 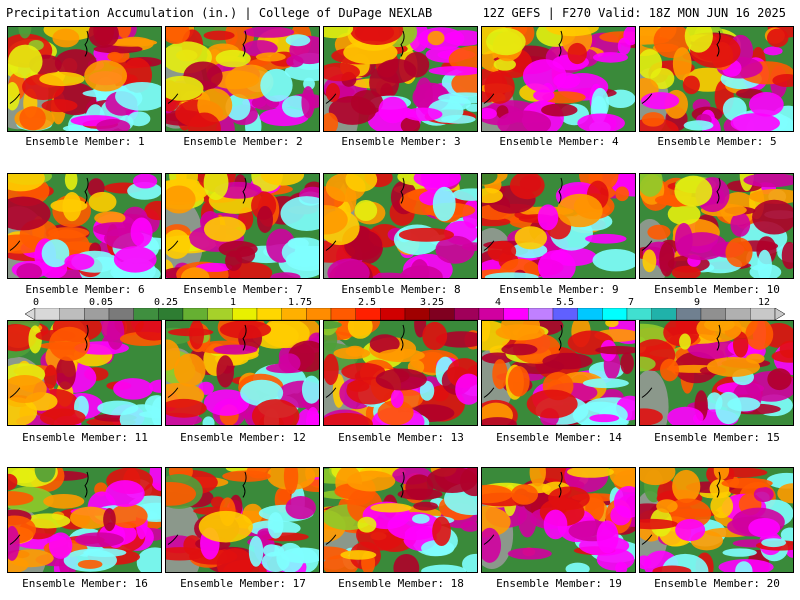 What do you see at coordinates (717, 437) in the screenshot?
I see `panel-label: Ensemble Member: 15` at bounding box center [717, 437].